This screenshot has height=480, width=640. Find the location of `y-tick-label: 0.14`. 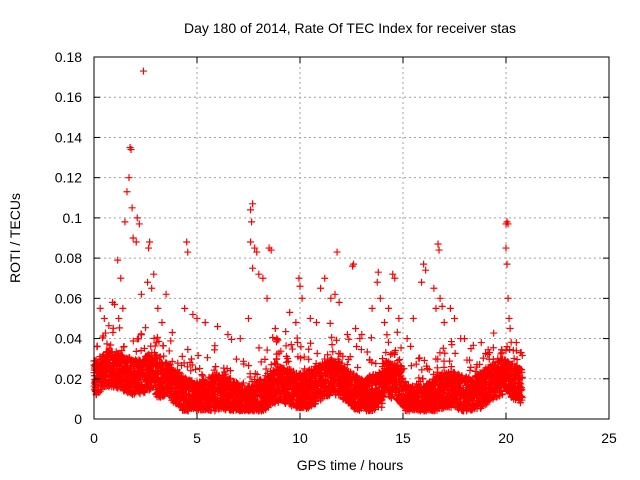

y-tick-label: 0.14 is located at coordinates (68, 137).